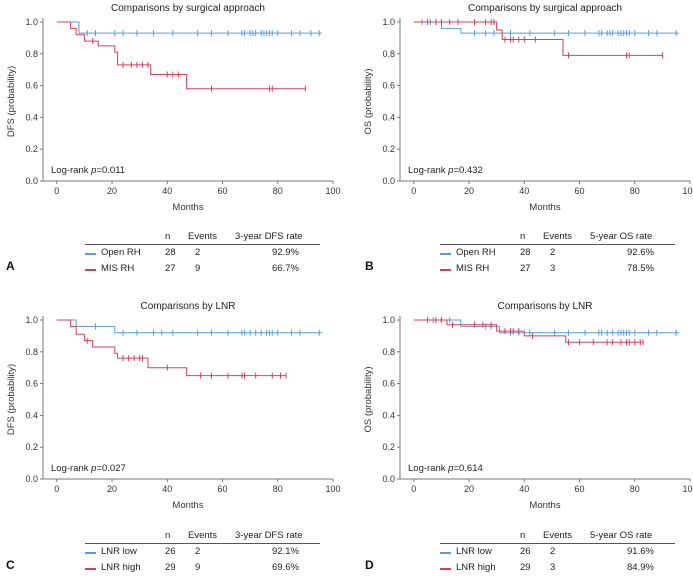 This screenshot has width=693, height=577. I want to click on y-axis-label: OS (probability), so click(368, 102).